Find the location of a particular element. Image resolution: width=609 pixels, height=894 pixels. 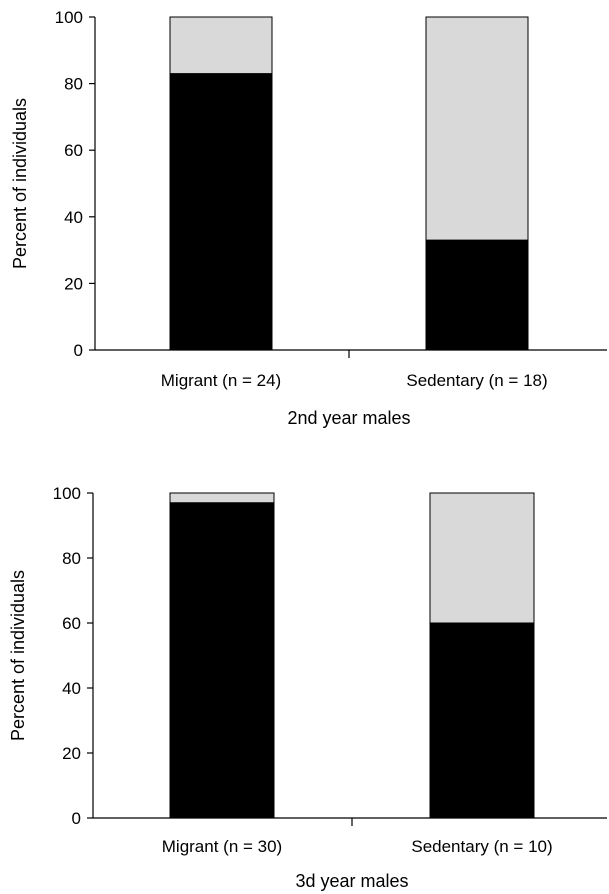

x-axis-title: 2nd year males is located at coordinates (348, 418).